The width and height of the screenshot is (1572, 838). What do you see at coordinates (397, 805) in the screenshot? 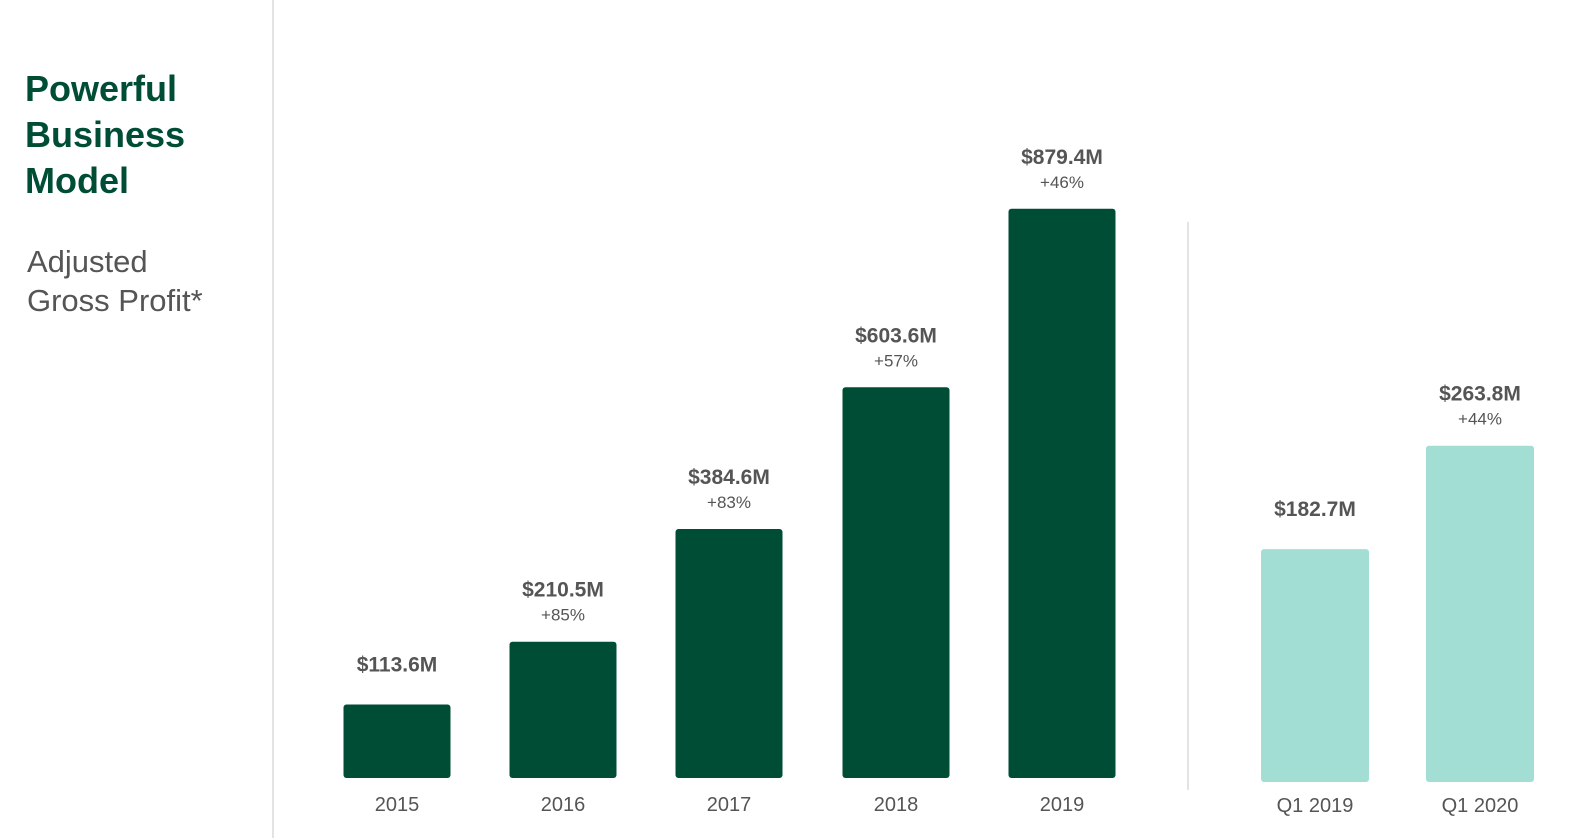
I see `annual-category-label: 2015` at bounding box center [397, 805].